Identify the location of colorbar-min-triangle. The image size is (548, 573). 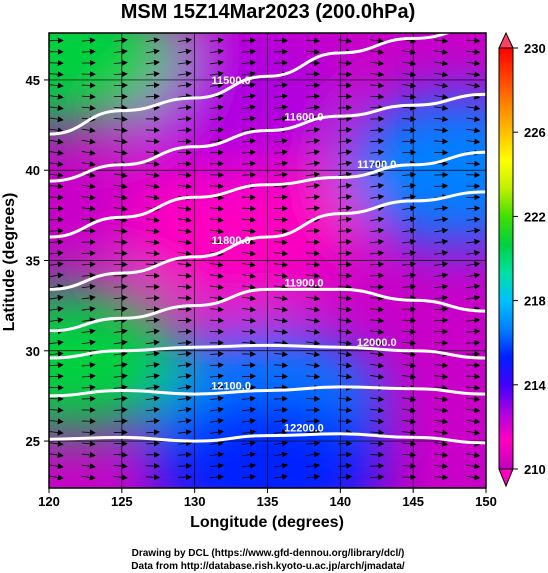
(506, 478).